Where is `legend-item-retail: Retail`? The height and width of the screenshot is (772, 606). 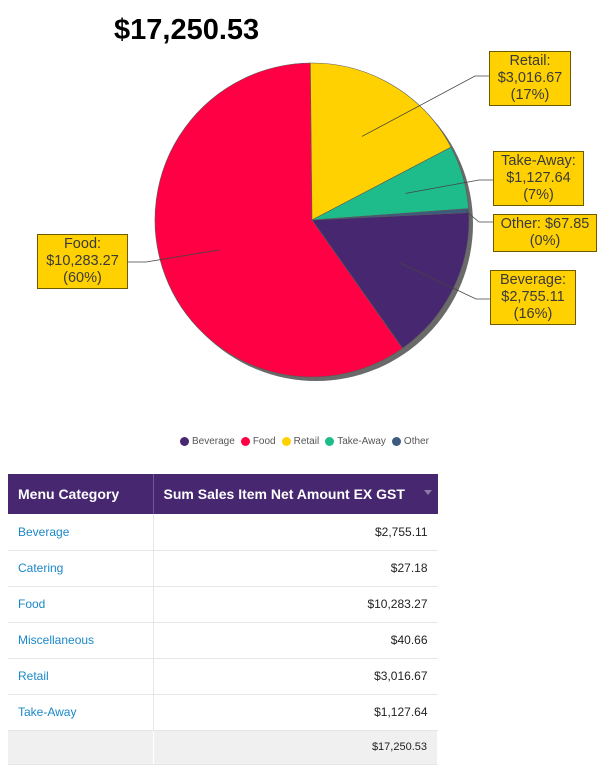
legend-item-retail: Retail is located at coordinates (300, 441).